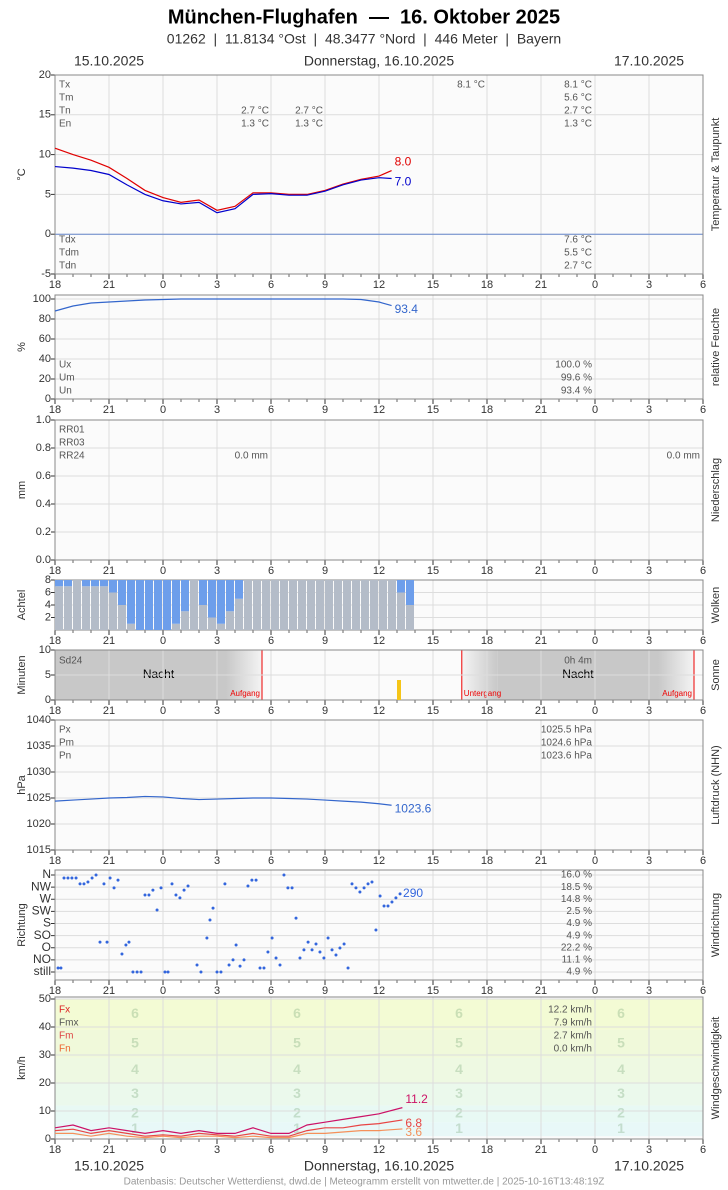 This screenshot has width=728, height=1190. What do you see at coordinates (45, 339) in the screenshot?
I see `y-tick-label: 60` at bounding box center [45, 339].